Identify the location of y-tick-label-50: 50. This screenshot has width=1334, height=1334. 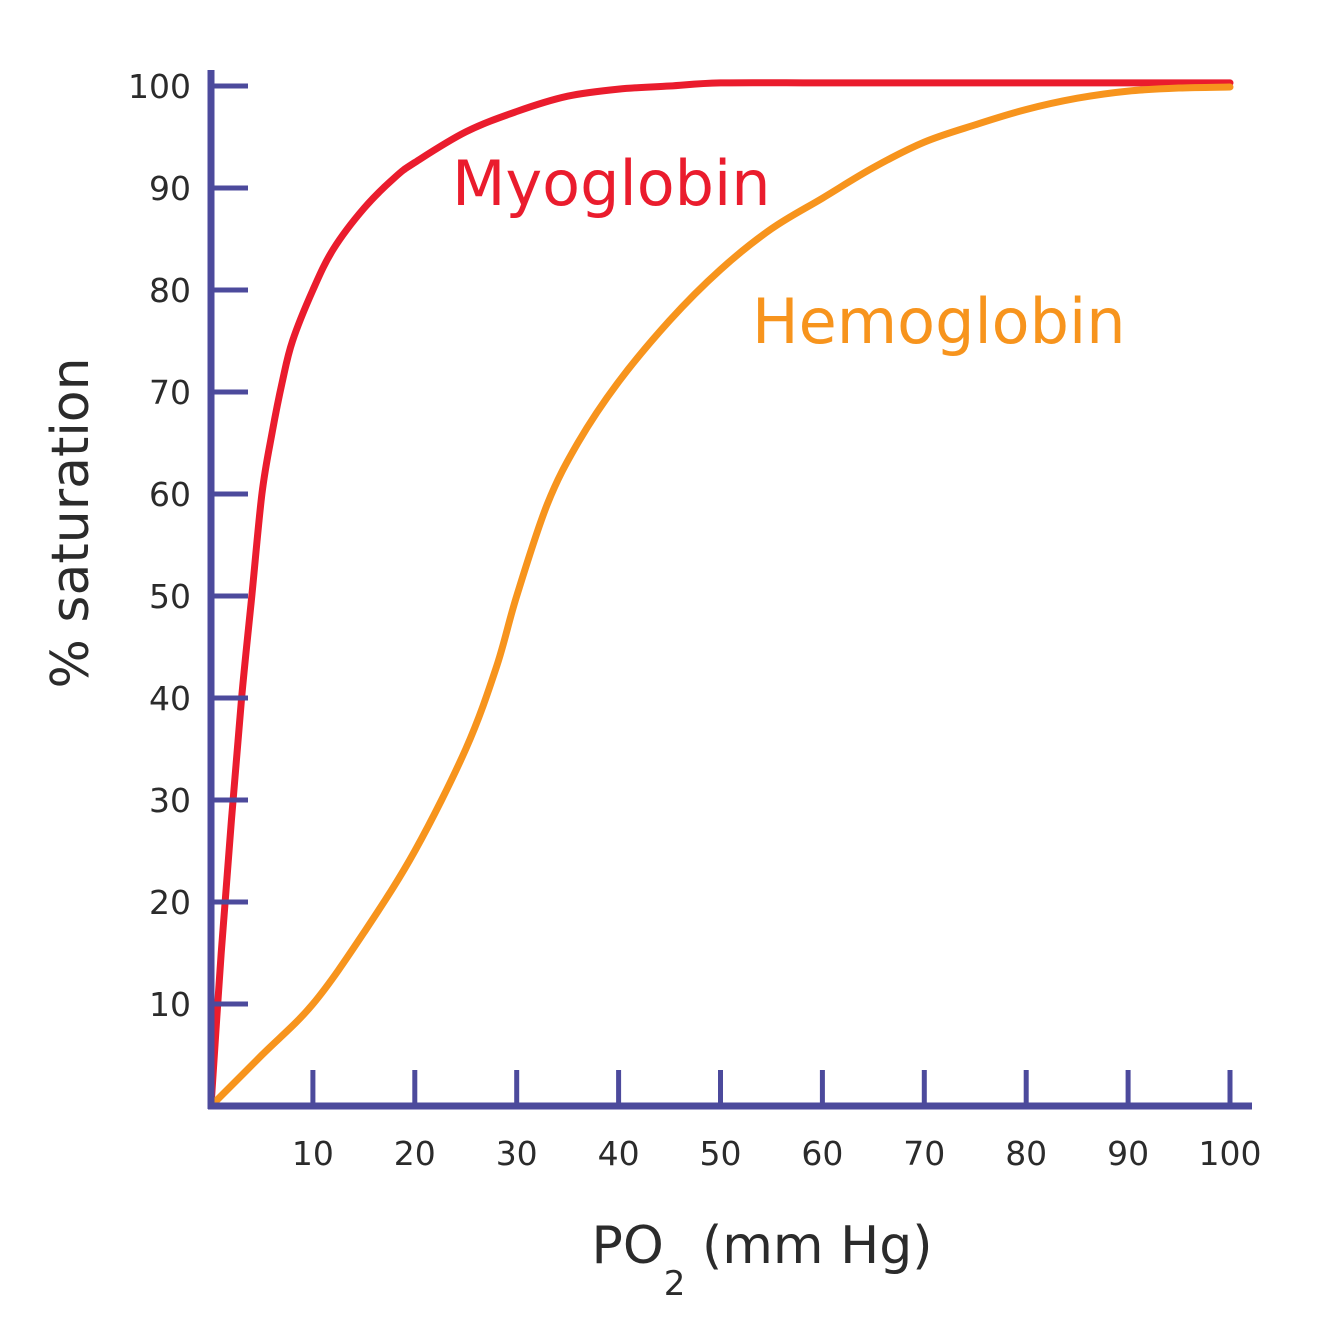
(170, 596).